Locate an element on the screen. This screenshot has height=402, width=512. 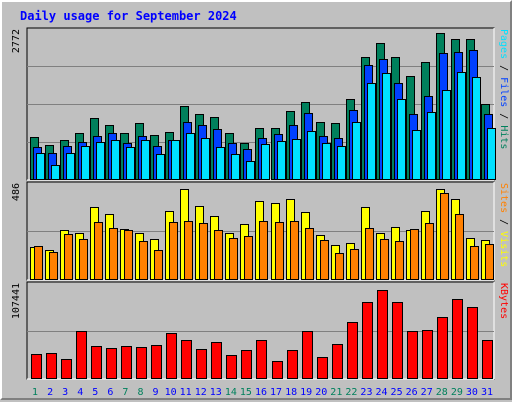
legend-visits: Visits is located at coordinates (503, 249).